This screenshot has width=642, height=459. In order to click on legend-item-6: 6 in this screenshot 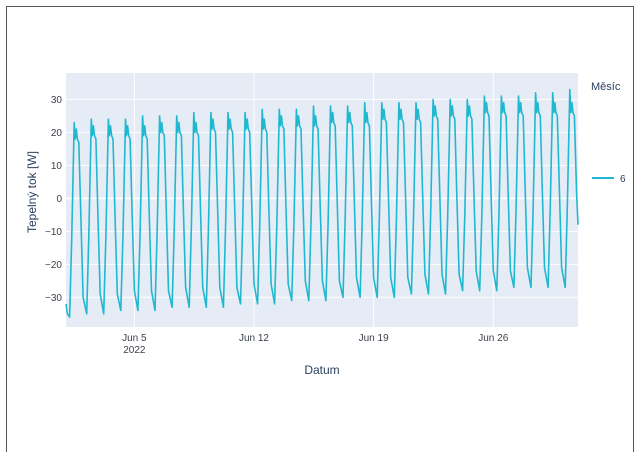, I will do `click(609, 179)`.